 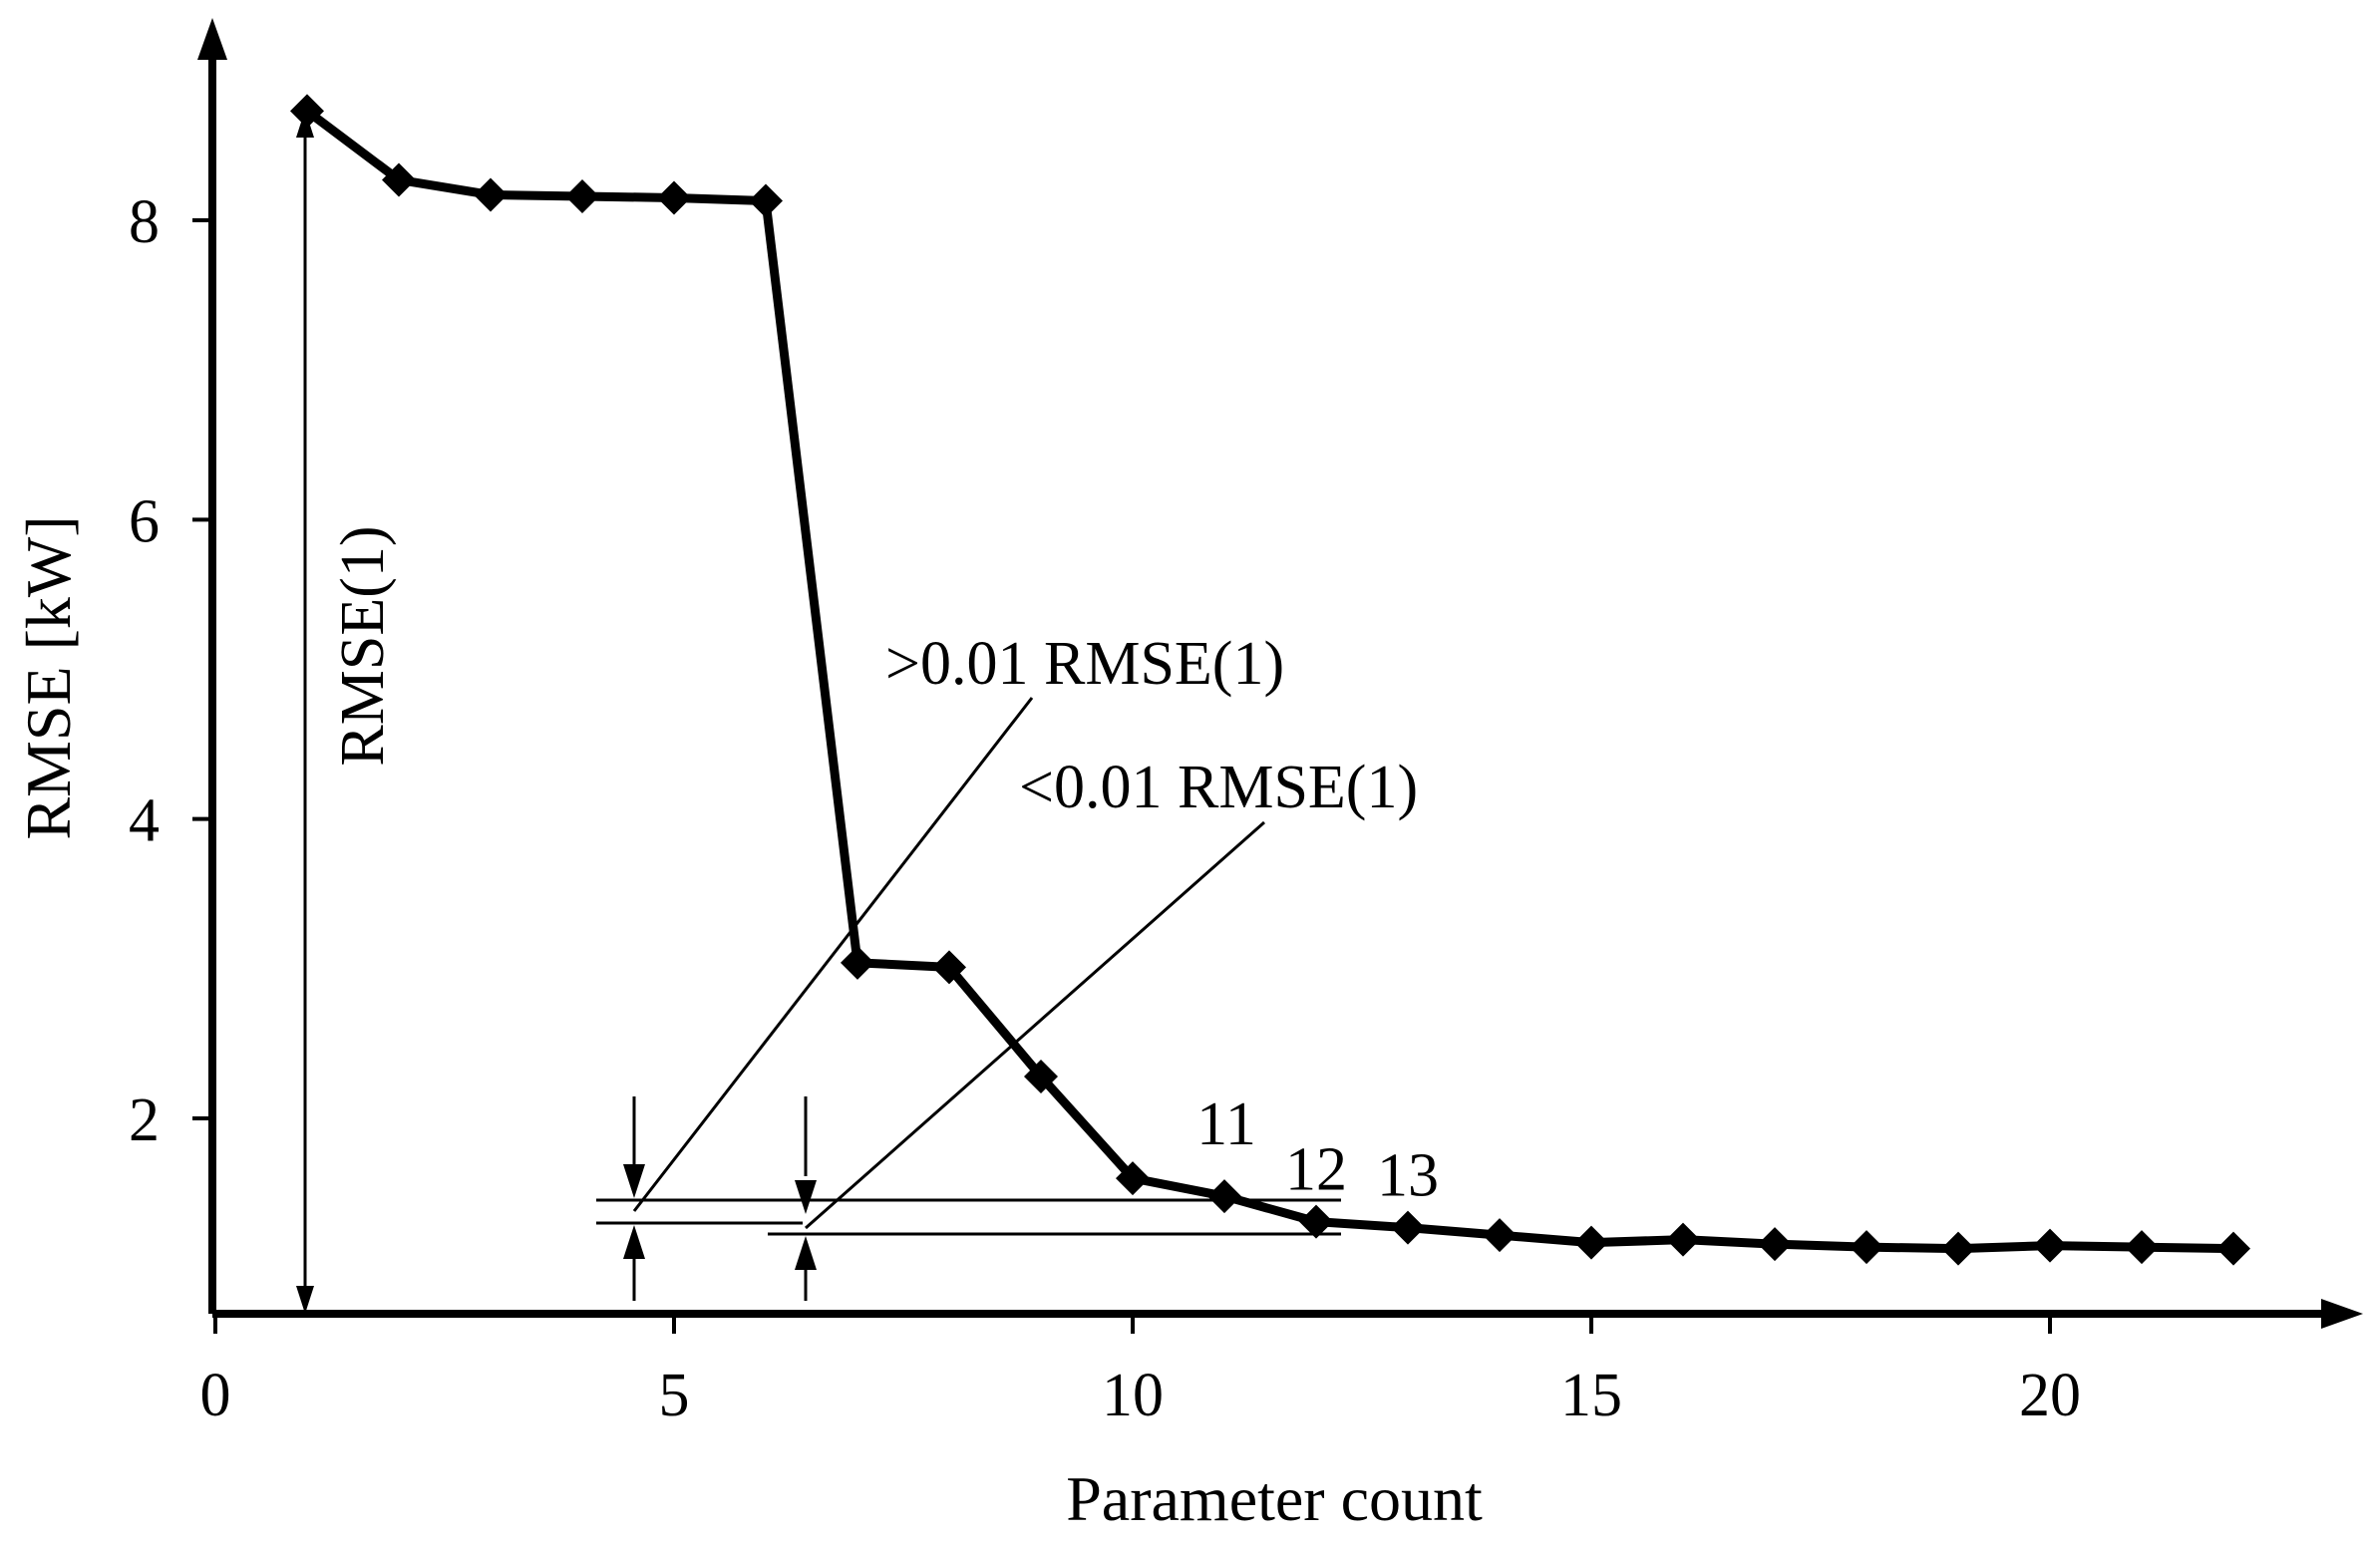 I want to click on point-label: 12, so click(x=1316, y=1170).